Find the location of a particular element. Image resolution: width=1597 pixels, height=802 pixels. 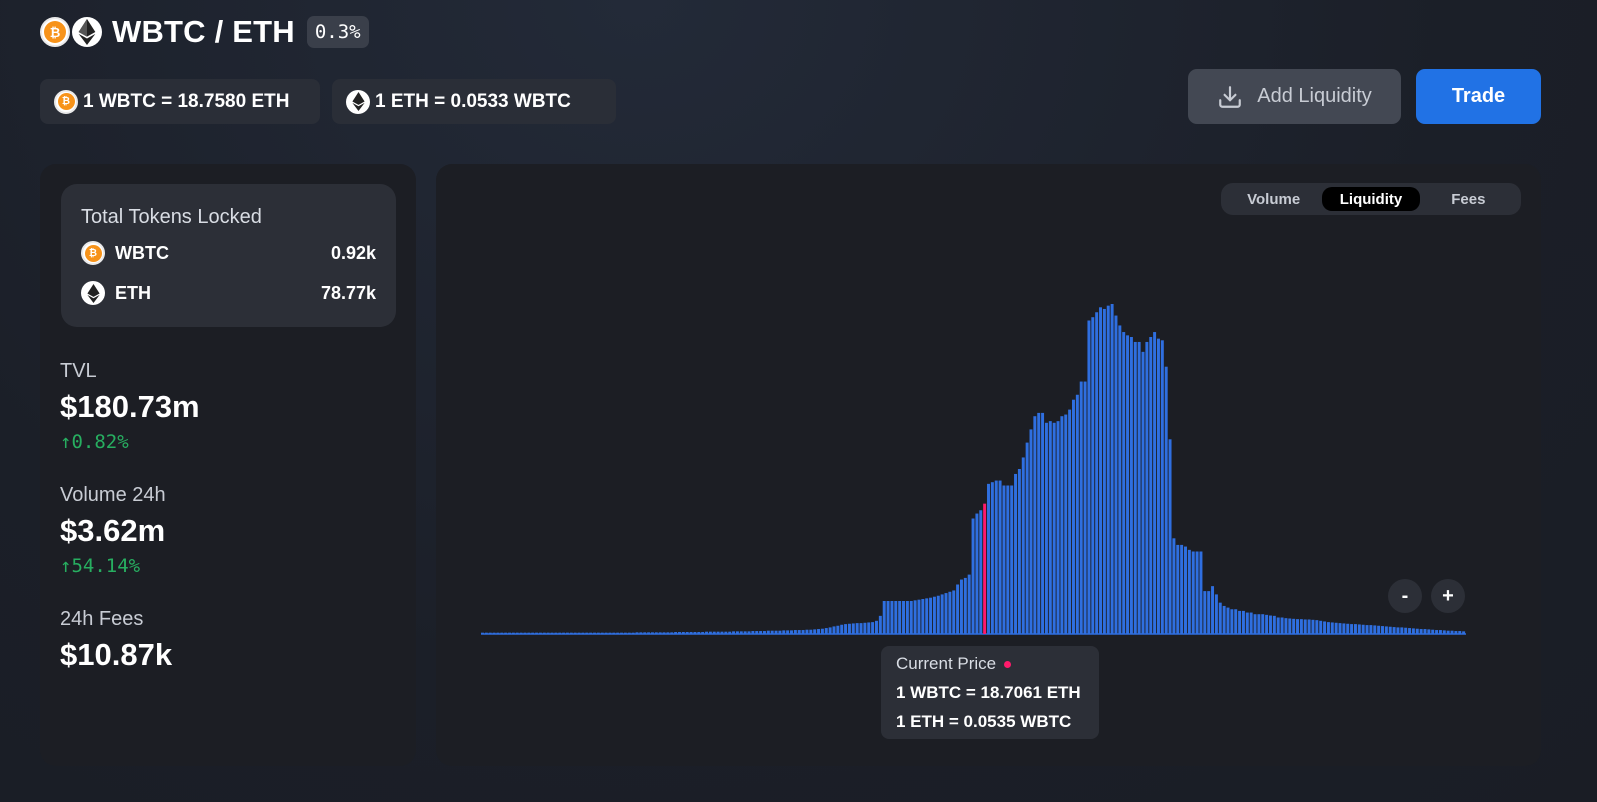

tab-liquidity: Liquidity is located at coordinates (1371, 199).